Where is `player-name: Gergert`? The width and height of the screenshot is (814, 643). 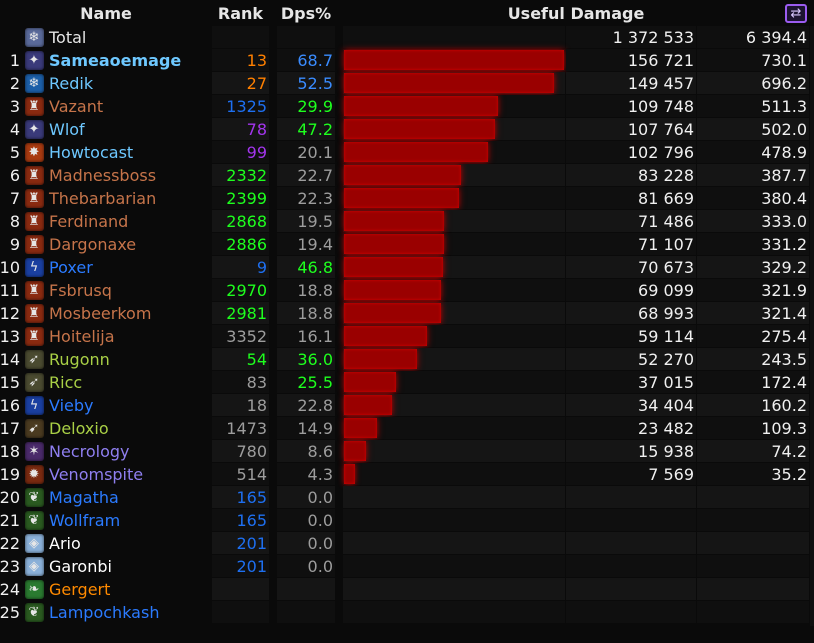
player-name: Gergert is located at coordinates (80, 589).